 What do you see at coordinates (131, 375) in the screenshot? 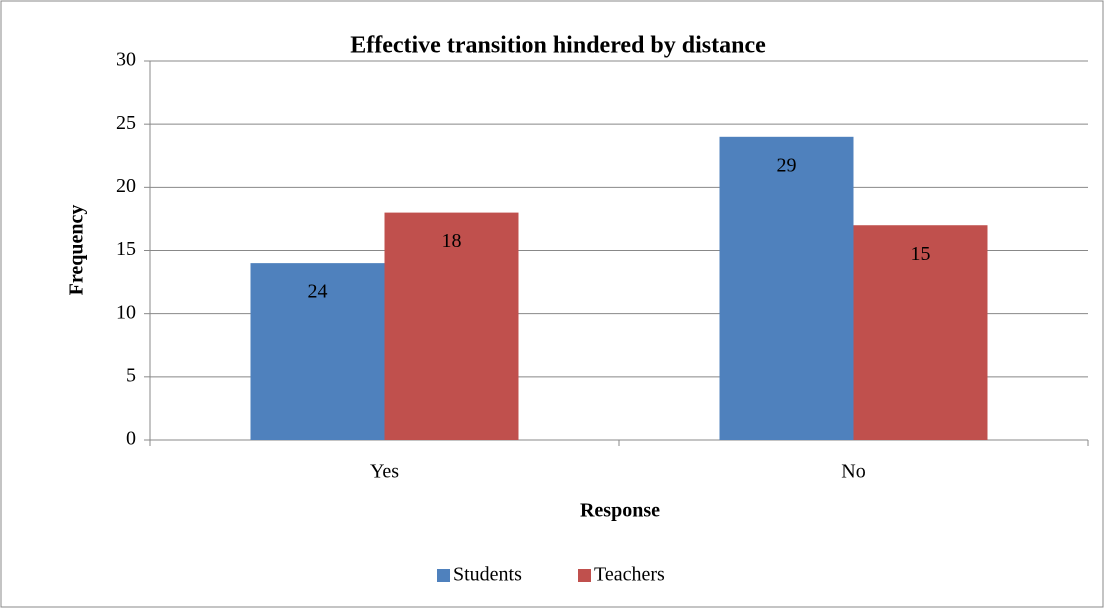
I see `y-tick-label: 5` at bounding box center [131, 375].